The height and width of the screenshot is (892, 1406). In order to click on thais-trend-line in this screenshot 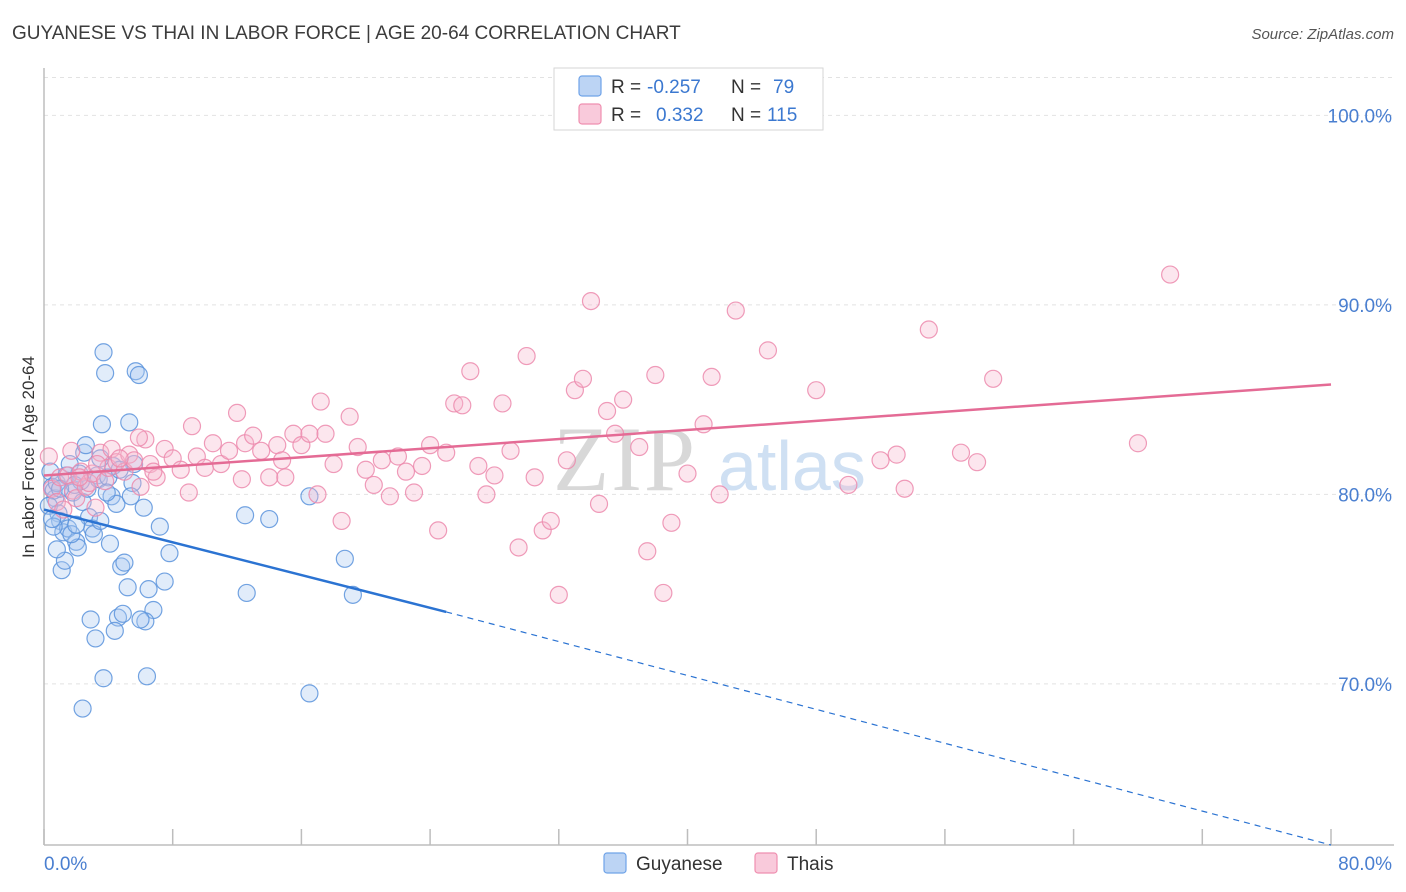, I will do `click(687, 430)`.